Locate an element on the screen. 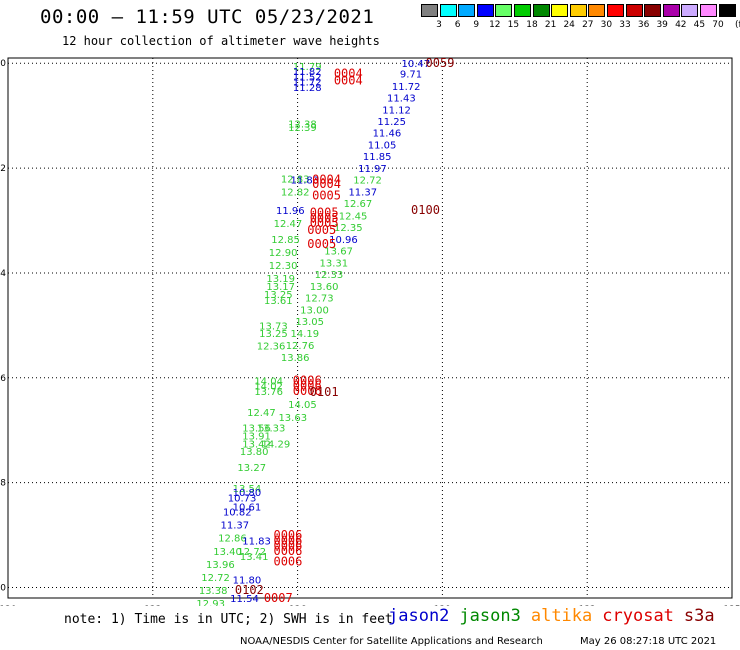 Image resolution: width=740 pixels, height=650 pixels. wave-height-label: 12.82 is located at coordinates (295, 193).